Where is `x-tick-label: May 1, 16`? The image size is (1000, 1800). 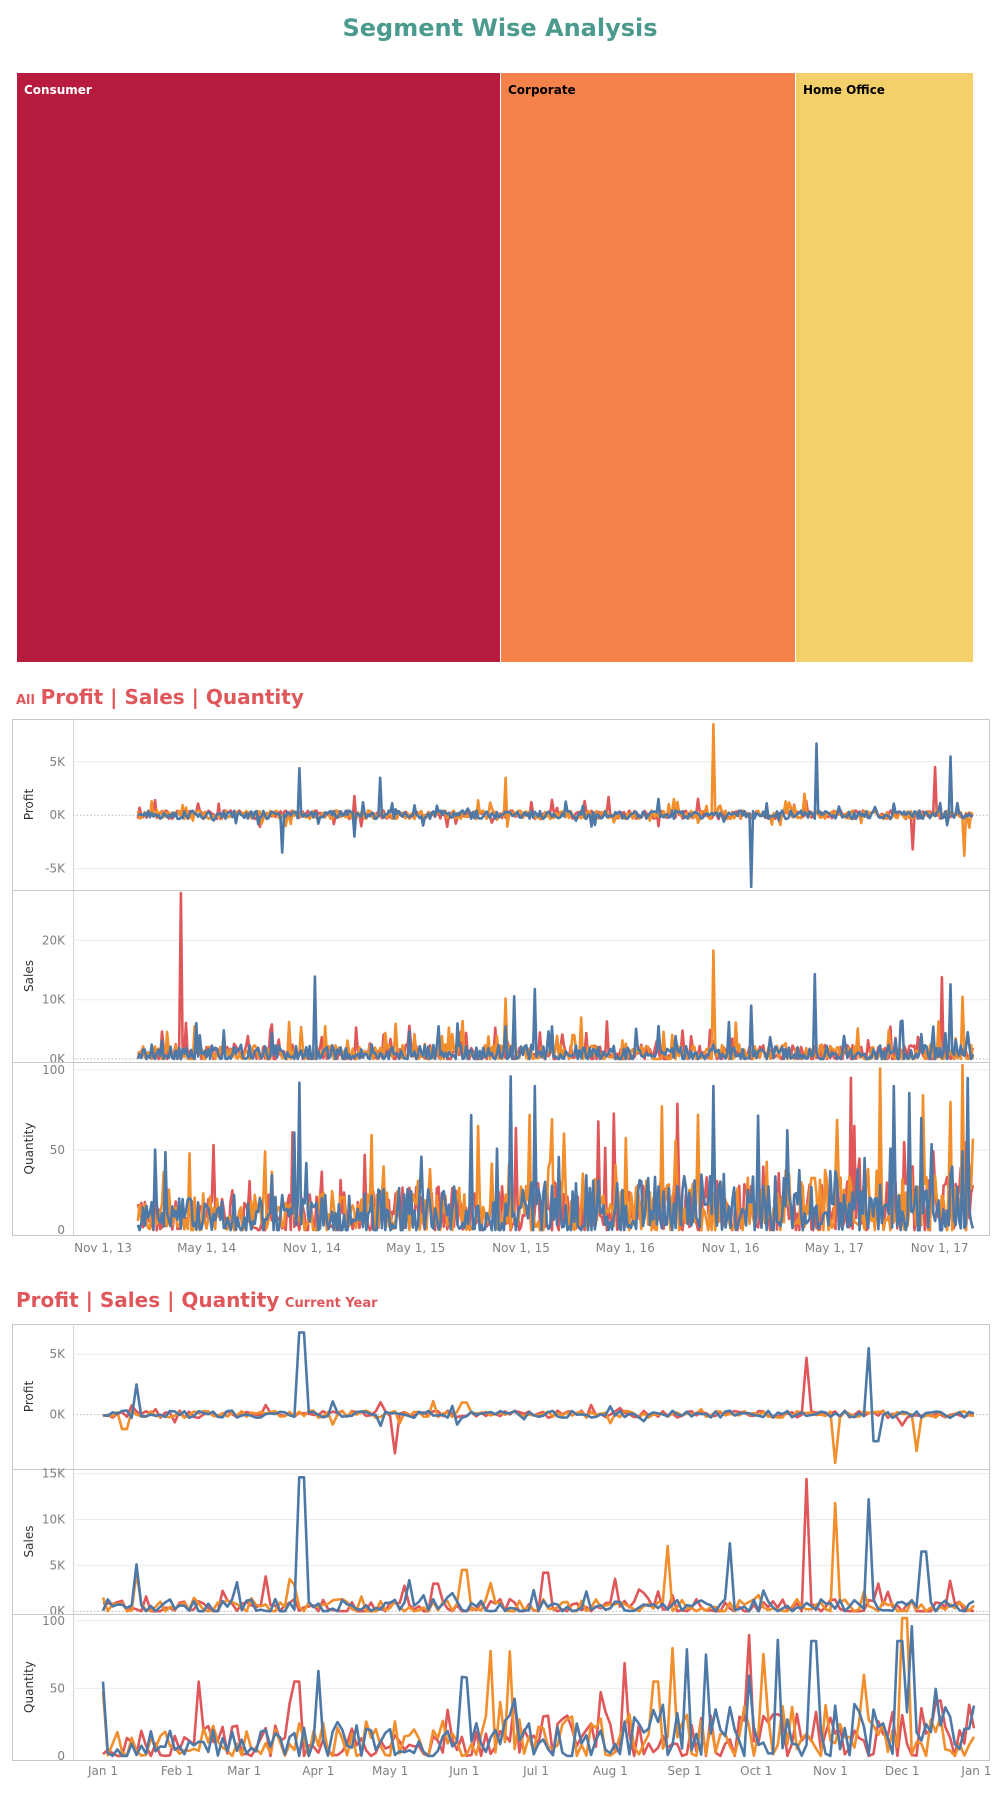 x-tick-label: May 1, 16 is located at coordinates (625, 1248).